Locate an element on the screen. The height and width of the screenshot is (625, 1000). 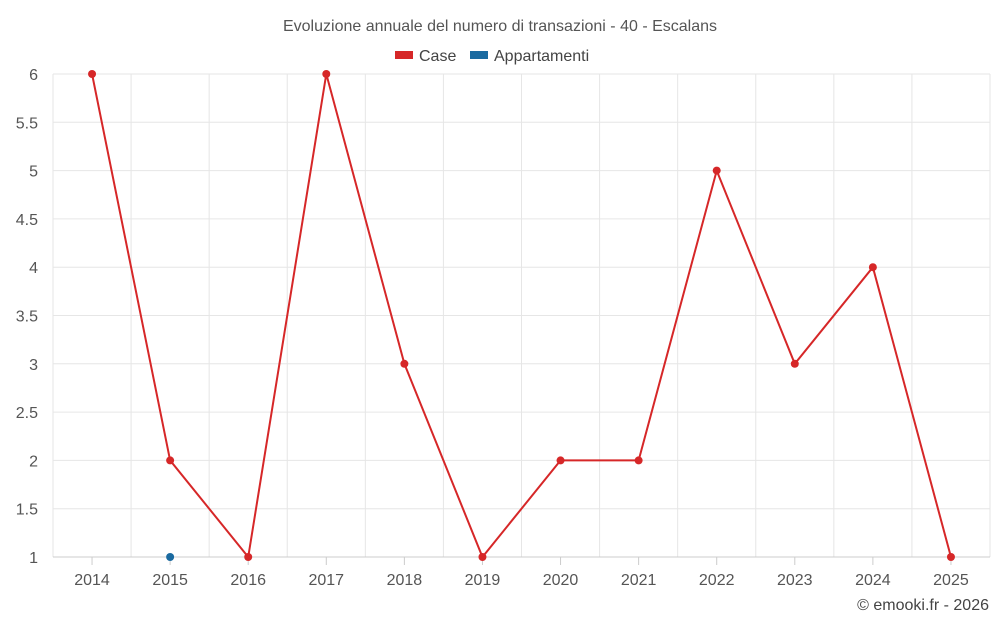
y-tick-label: 3 is located at coordinates (33, 365).